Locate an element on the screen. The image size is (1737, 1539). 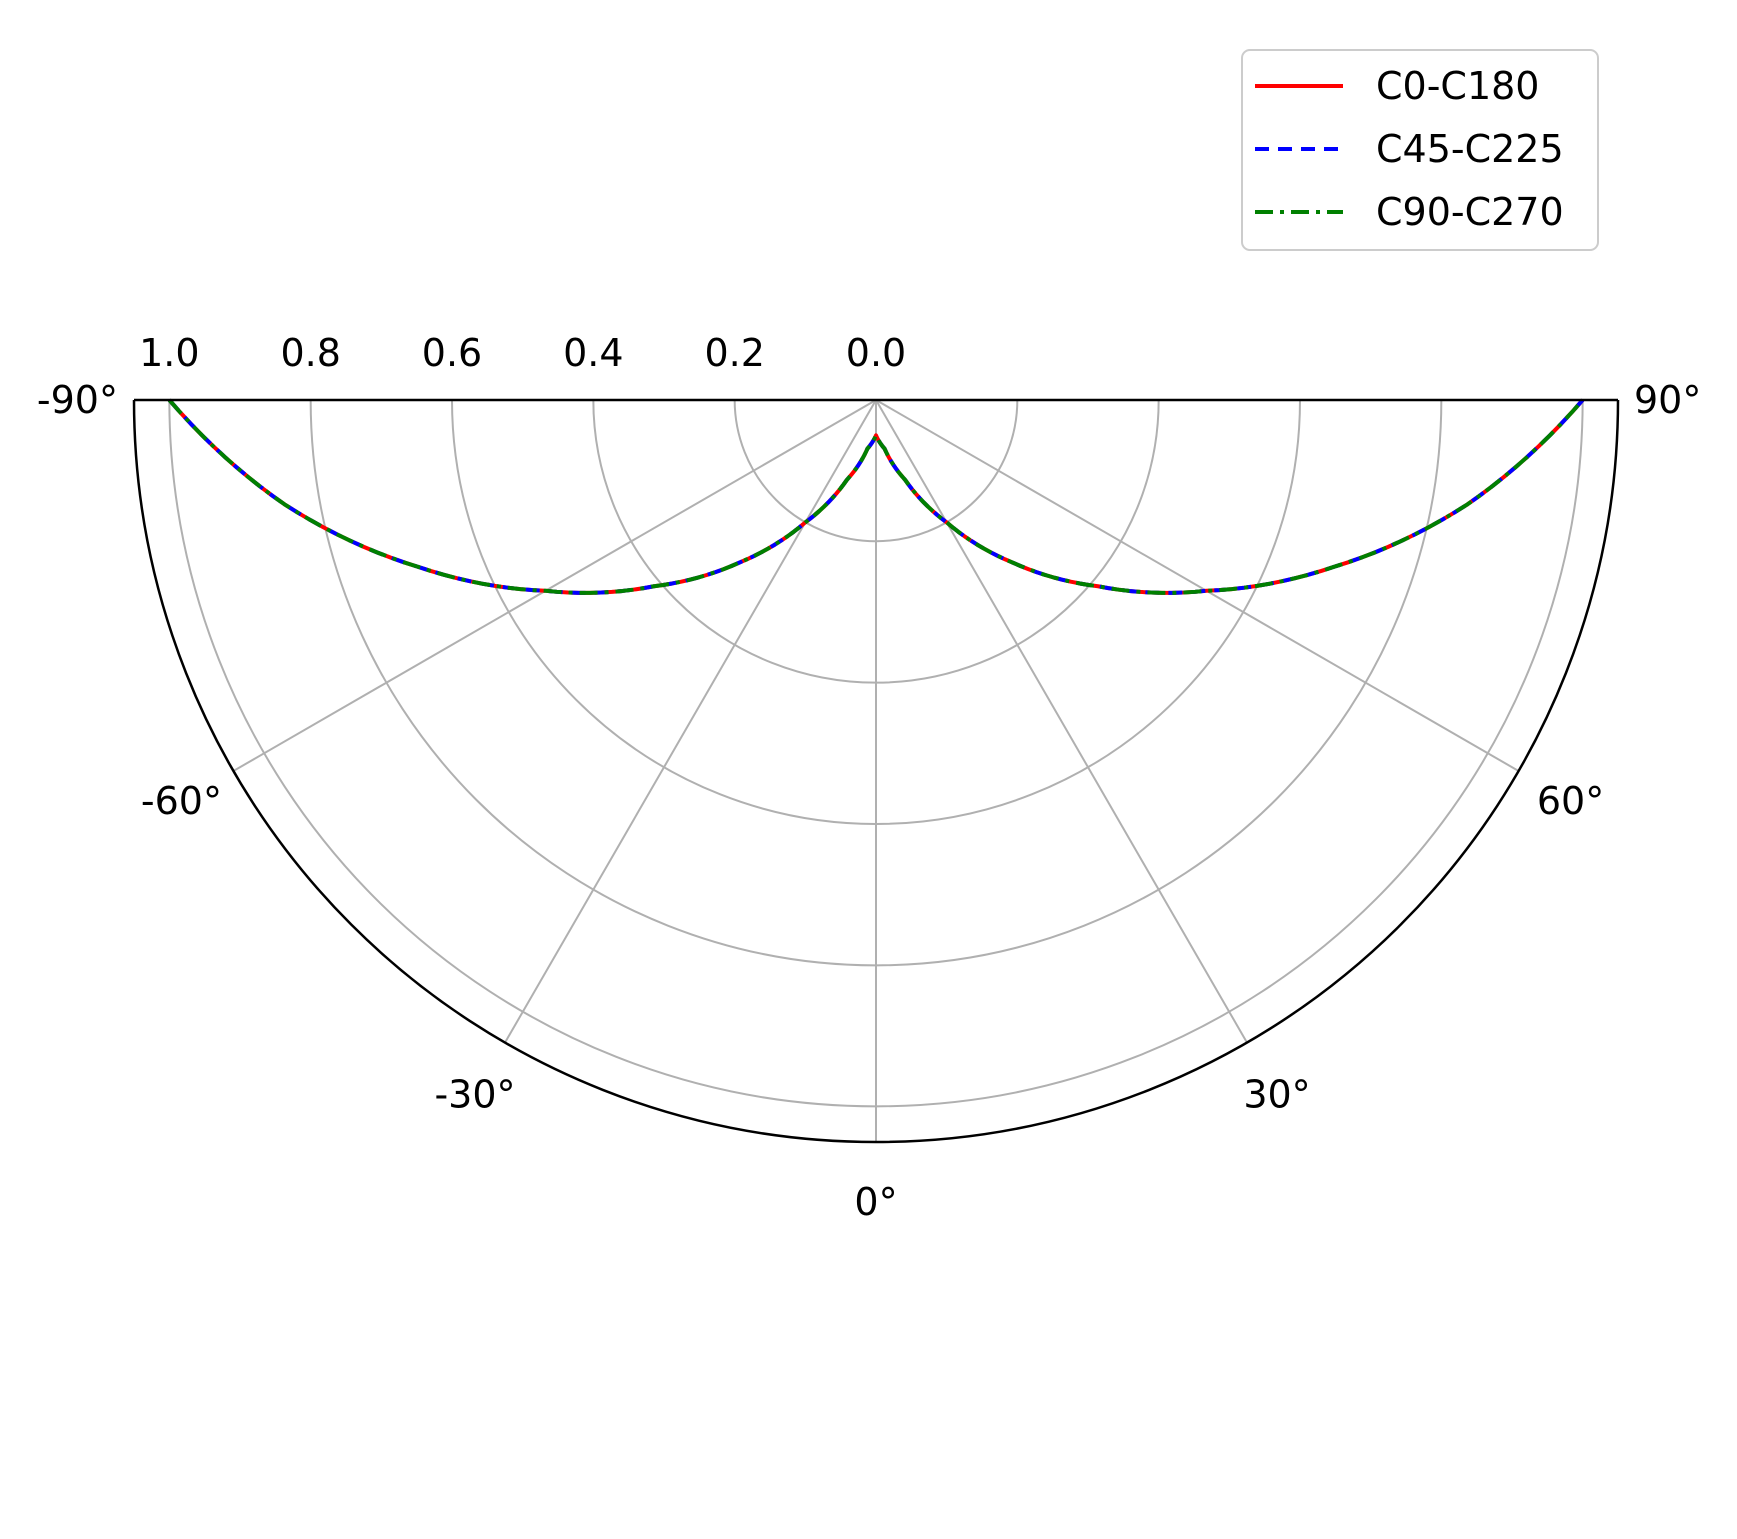
theta-tick-label: -60° is located at coordinates (181, 801).